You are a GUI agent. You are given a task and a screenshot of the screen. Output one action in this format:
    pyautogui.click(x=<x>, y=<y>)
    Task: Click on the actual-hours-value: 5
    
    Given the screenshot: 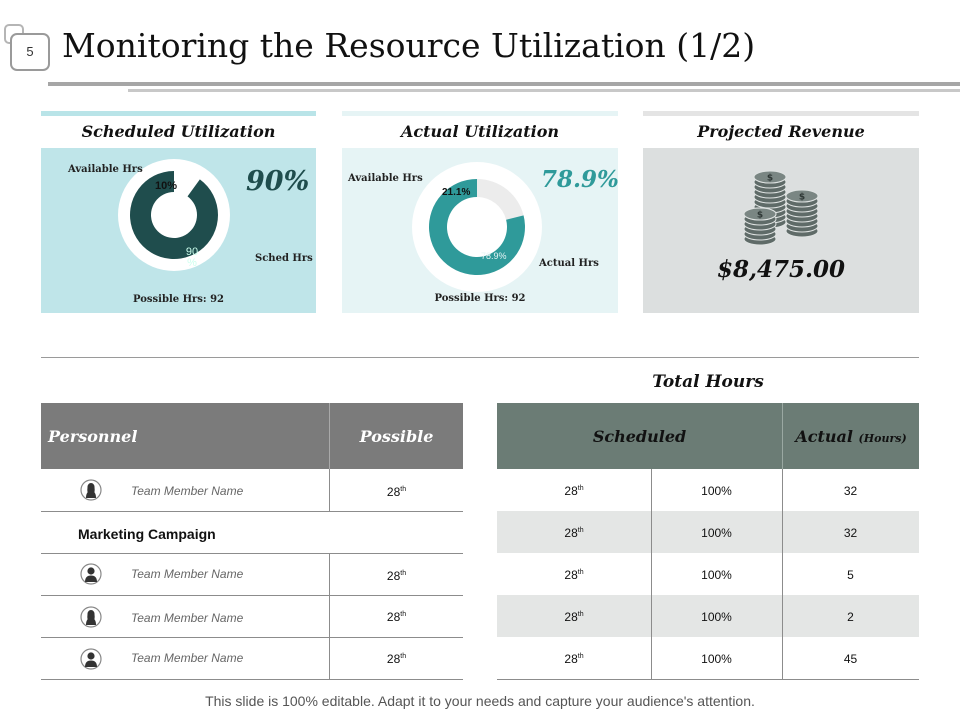 What is the action you would take?
    pyautogui.click(x=850, y=575)
    